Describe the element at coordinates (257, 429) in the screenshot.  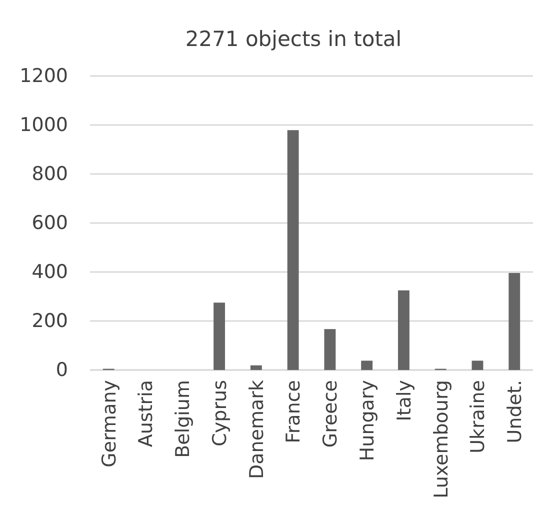
I see `x-tick-label: Danemark` at that location.